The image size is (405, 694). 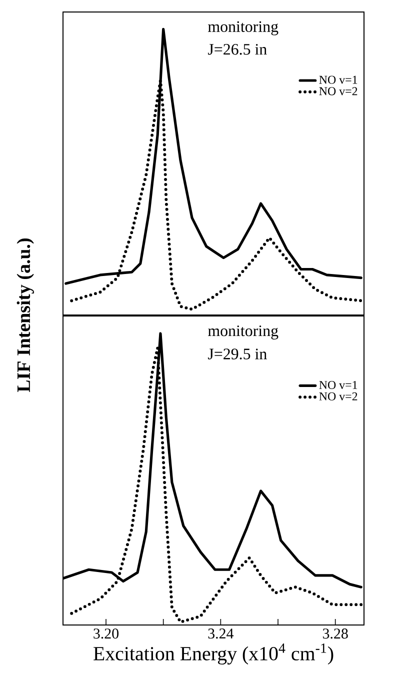 What do you see at coordinates (106, 633) in the screenshot?
I see `x-tick-label: 3.20` at bounding box center [106, 633].